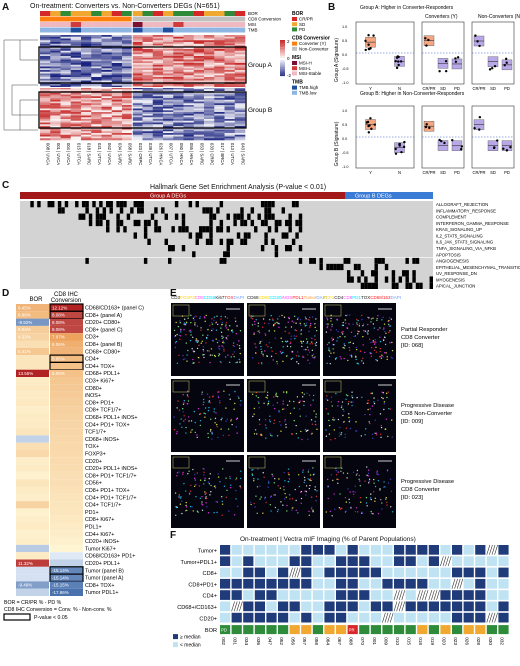  I want to click on f-sample-id: 015, so click(409, 641).